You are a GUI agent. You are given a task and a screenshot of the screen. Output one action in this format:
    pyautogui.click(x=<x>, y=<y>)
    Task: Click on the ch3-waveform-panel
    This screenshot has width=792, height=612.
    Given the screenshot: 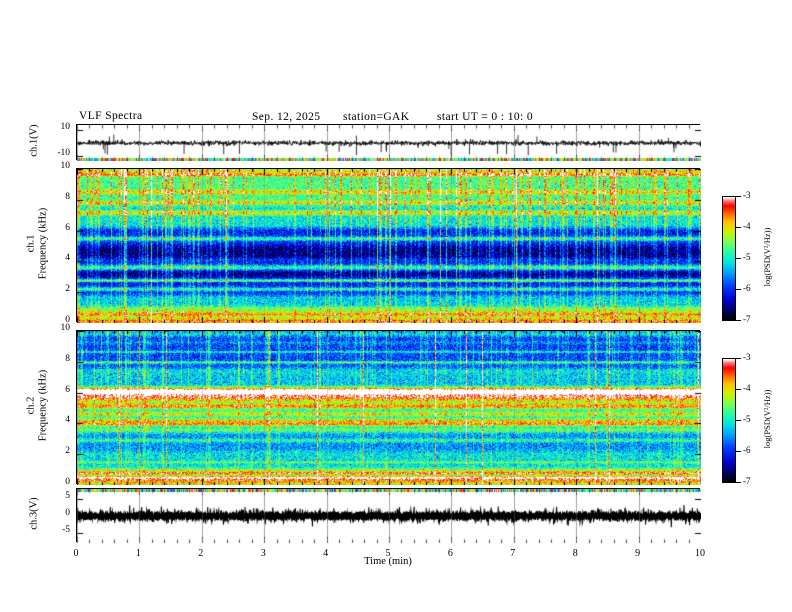 What is the action you would take?
    pyautogui.click(x=388, y=515)
    